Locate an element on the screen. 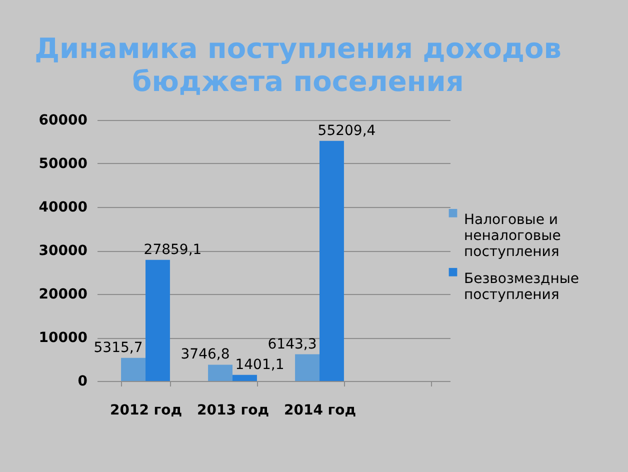 The height and width of the screenshot is (472, 628). data-label: 3746,8 is located at coordinates (205, 354).